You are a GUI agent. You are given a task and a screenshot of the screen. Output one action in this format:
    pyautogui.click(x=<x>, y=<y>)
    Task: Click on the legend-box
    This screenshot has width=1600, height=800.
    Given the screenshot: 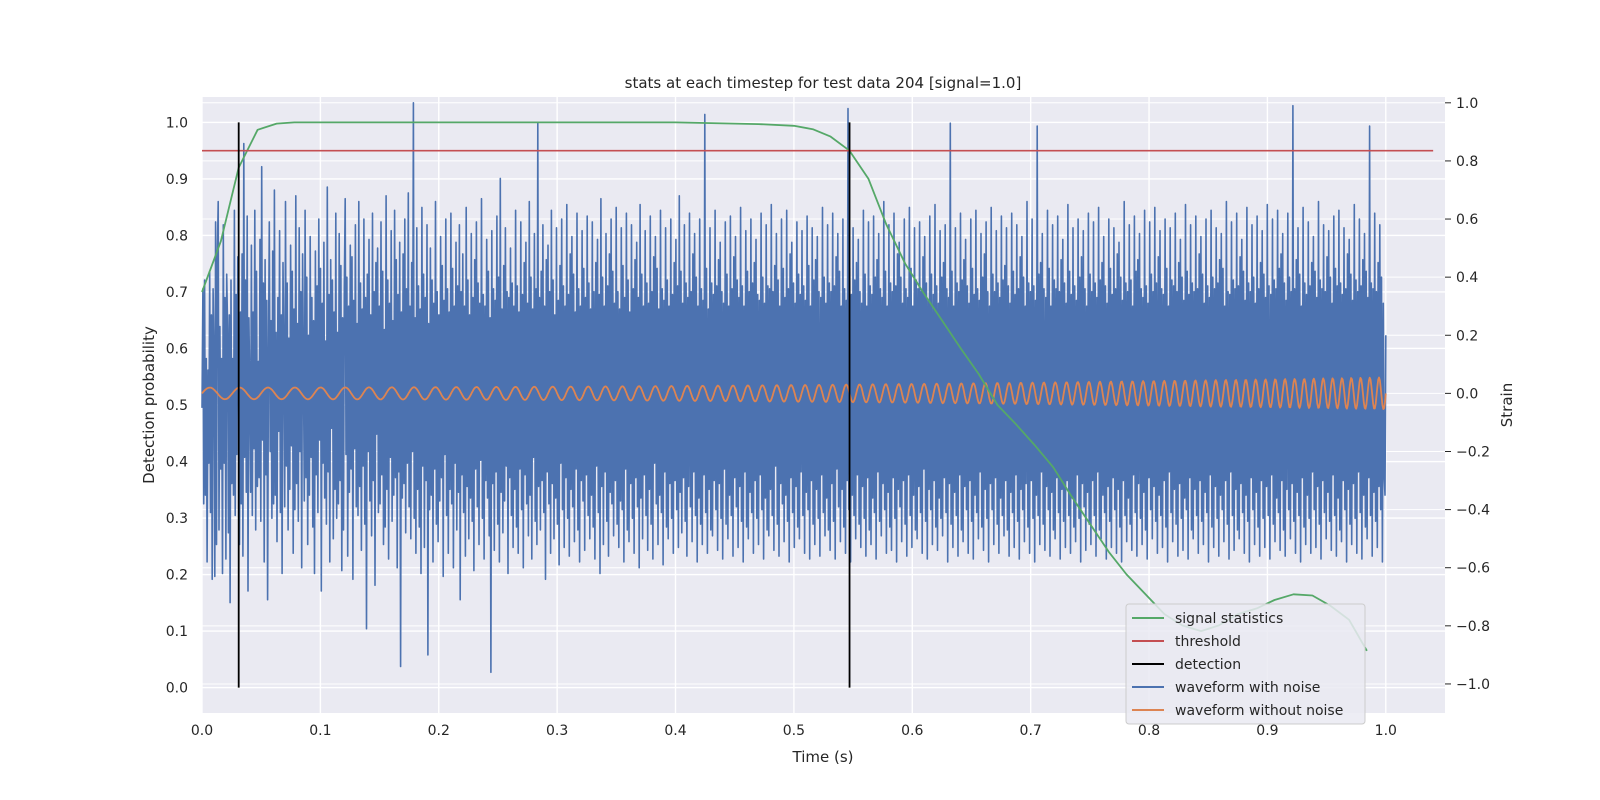 What is the action you would take?
    pyautogui.click(x=1245, y=664)
    